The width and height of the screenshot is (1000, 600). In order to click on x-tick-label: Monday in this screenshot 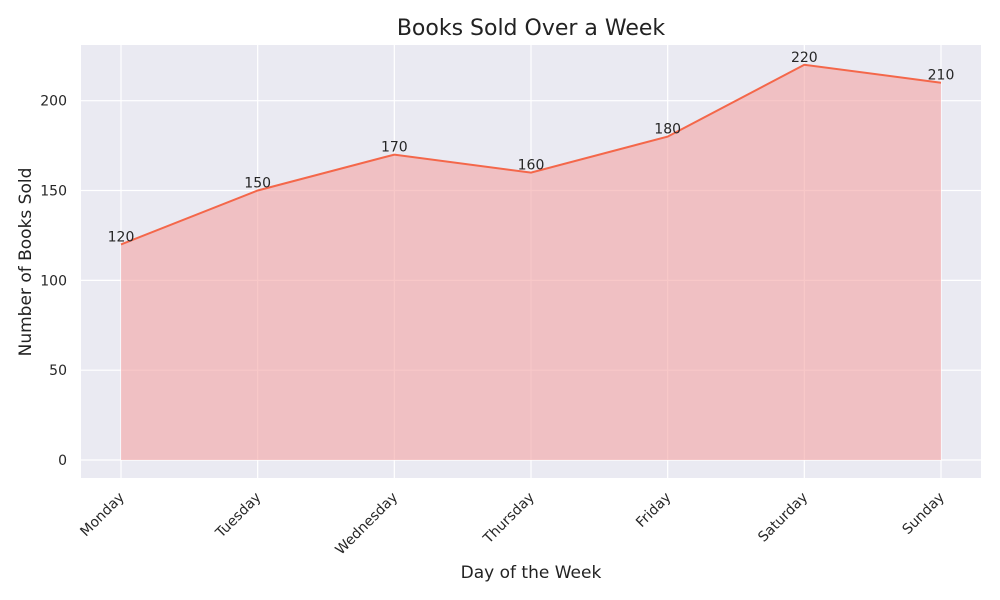, I will do `click(102, 515)`.